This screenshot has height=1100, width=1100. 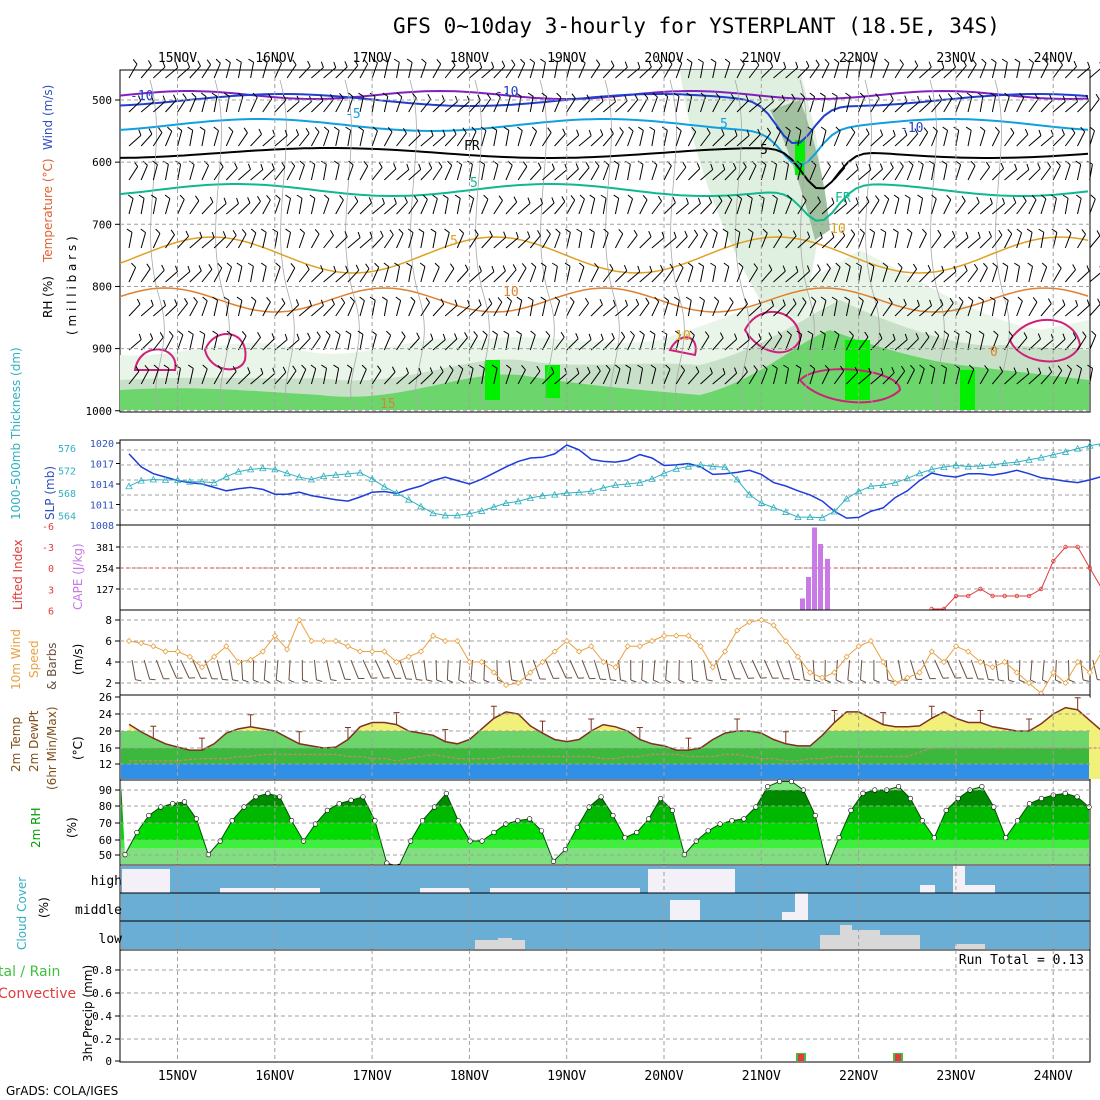 I want to click on precip-convective-bar, so click(x=801, y=1057).